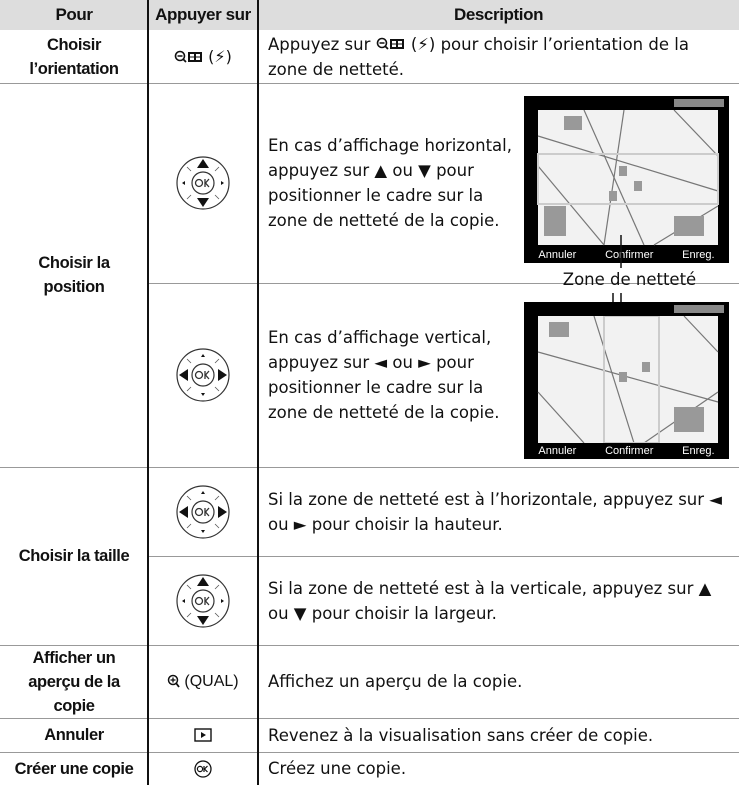 The width and height of the screenshot is (739, 785). Describe the element at coordinates (211, 681) in the screenshot. I see `key-text: (QUAL)` at that location.